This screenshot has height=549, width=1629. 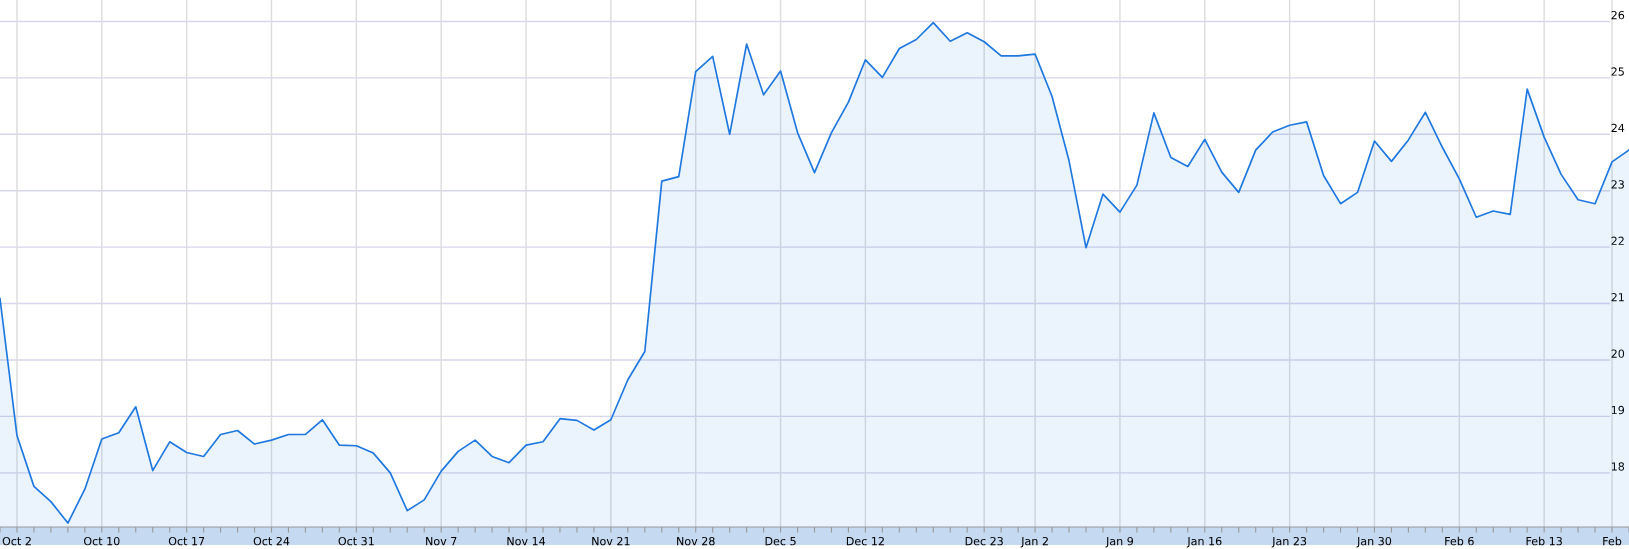 I want to click on y-tick-label: 22, so click(x=1617, y=240).